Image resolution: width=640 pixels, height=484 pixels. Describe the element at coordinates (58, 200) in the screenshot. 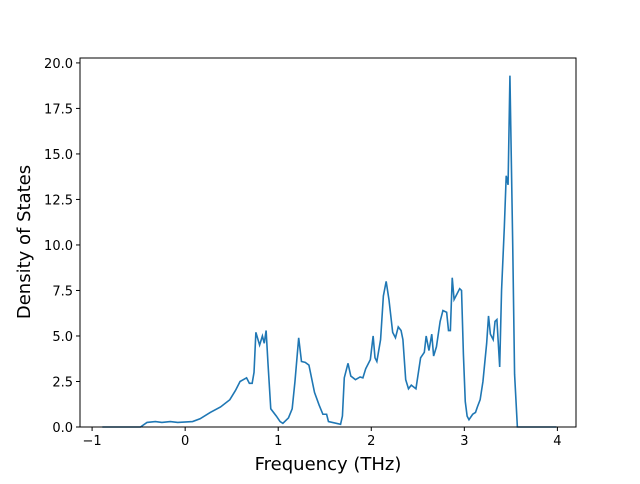

I see `y-tick-label: 12.5` at that location.